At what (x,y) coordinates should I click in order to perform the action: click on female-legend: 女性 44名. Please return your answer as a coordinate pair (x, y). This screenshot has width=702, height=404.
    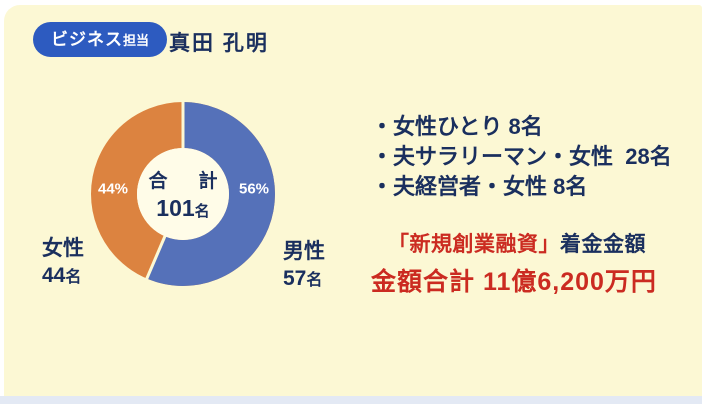
    Looking at the image, I should click on (63, 263).